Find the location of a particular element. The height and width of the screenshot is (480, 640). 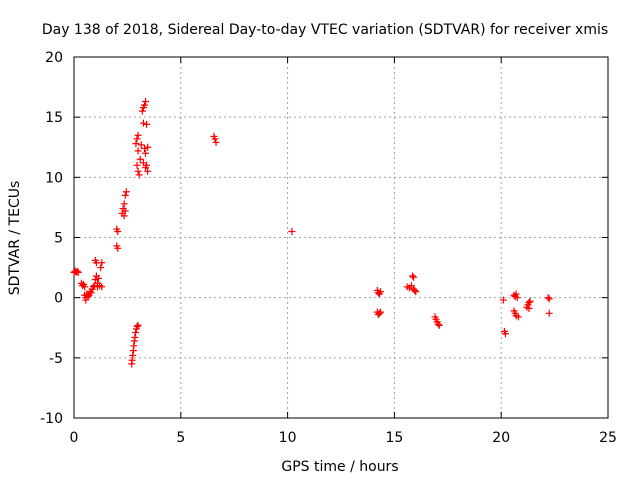

x-tick-label: 15 is located at coordinates (394, 438).